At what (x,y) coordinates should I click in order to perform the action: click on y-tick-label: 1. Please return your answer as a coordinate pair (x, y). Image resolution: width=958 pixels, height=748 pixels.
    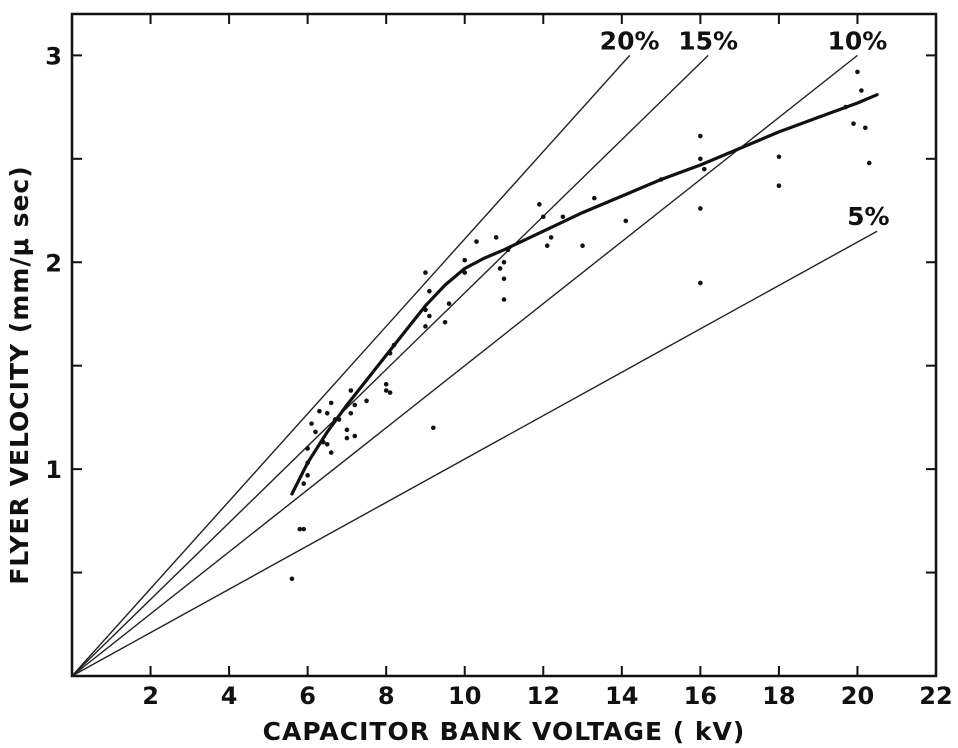
    Looking at the image, I should click on (53, 470).